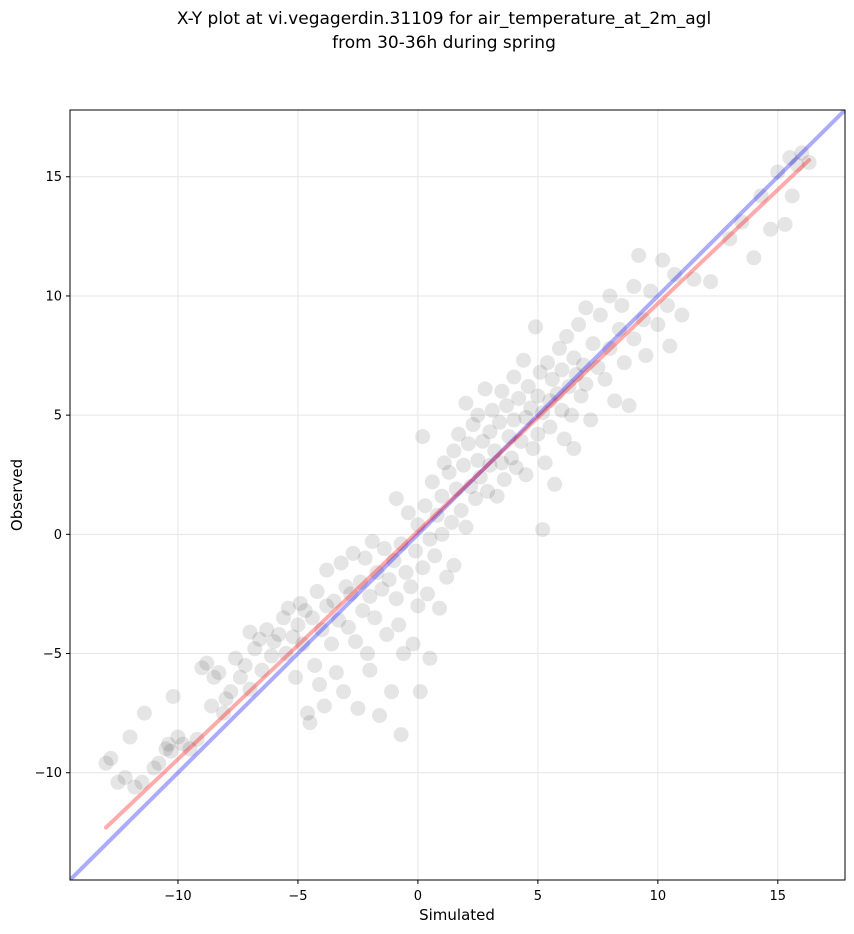 Image resolution: width=854 pixels, height=934 pixels. What do you see at coordinates (17, 495) in the screenshot?
I see `y-axis-label: Observed` at bounding box center [17, 495].